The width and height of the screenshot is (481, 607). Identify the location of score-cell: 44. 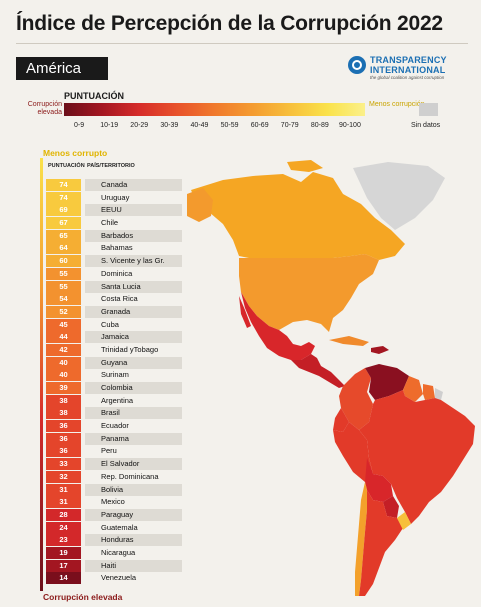
(63, 337).